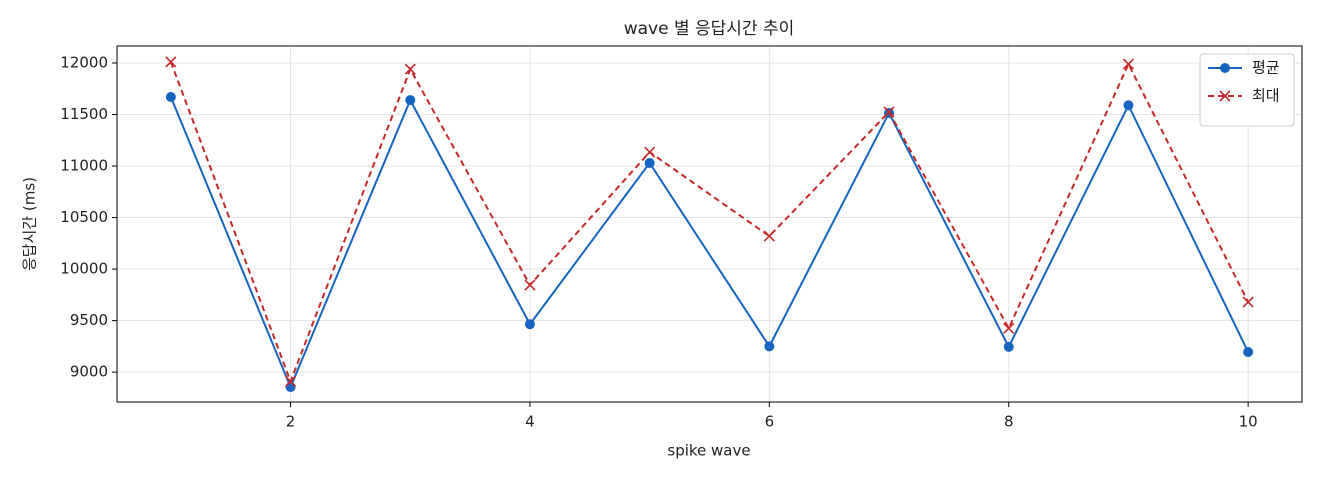 This screenshot has height=480, width=1320. I want to click on x-tick-label: 10, so click(1248, 422).